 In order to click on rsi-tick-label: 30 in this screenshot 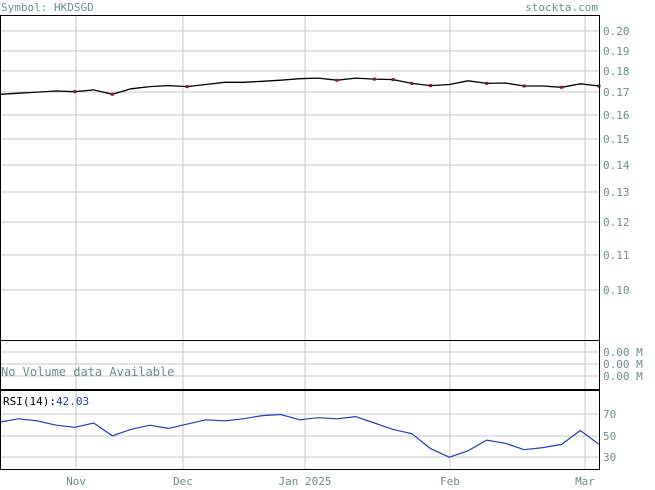, I will do `click(609, 457)`.